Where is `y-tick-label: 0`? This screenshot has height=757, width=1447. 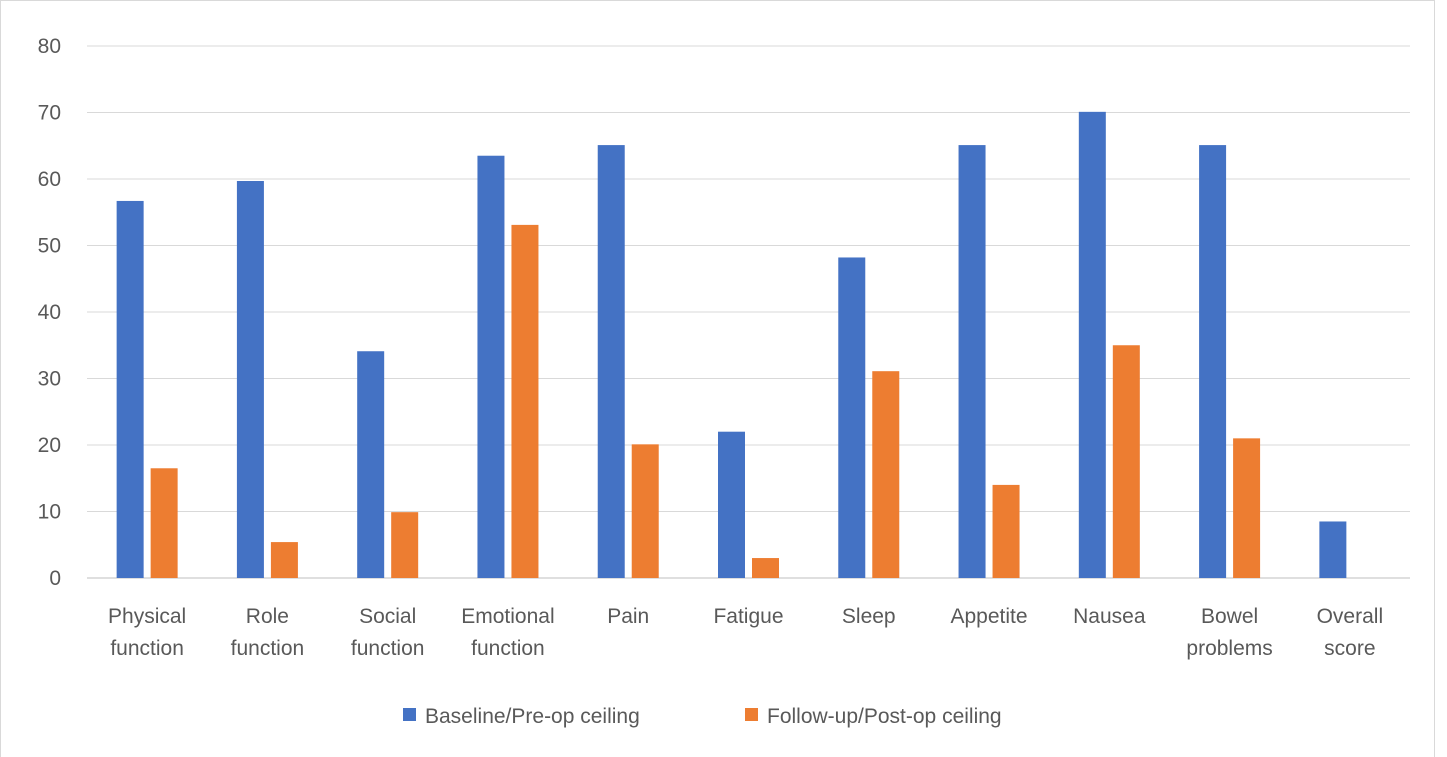 y-tick-label: 0 is located at coordinates (55, 578).